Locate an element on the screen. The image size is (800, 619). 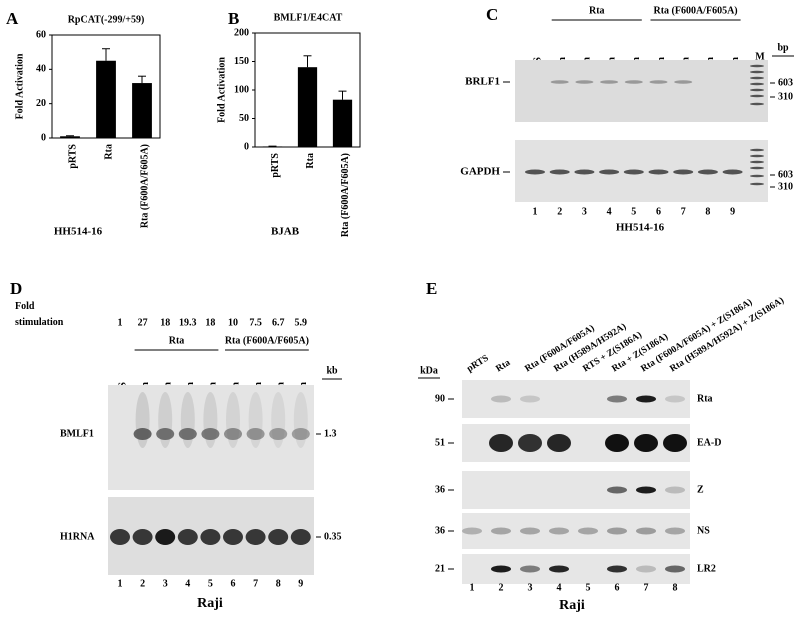
fold-value: 6.7 is located at coordinates (278, 322).